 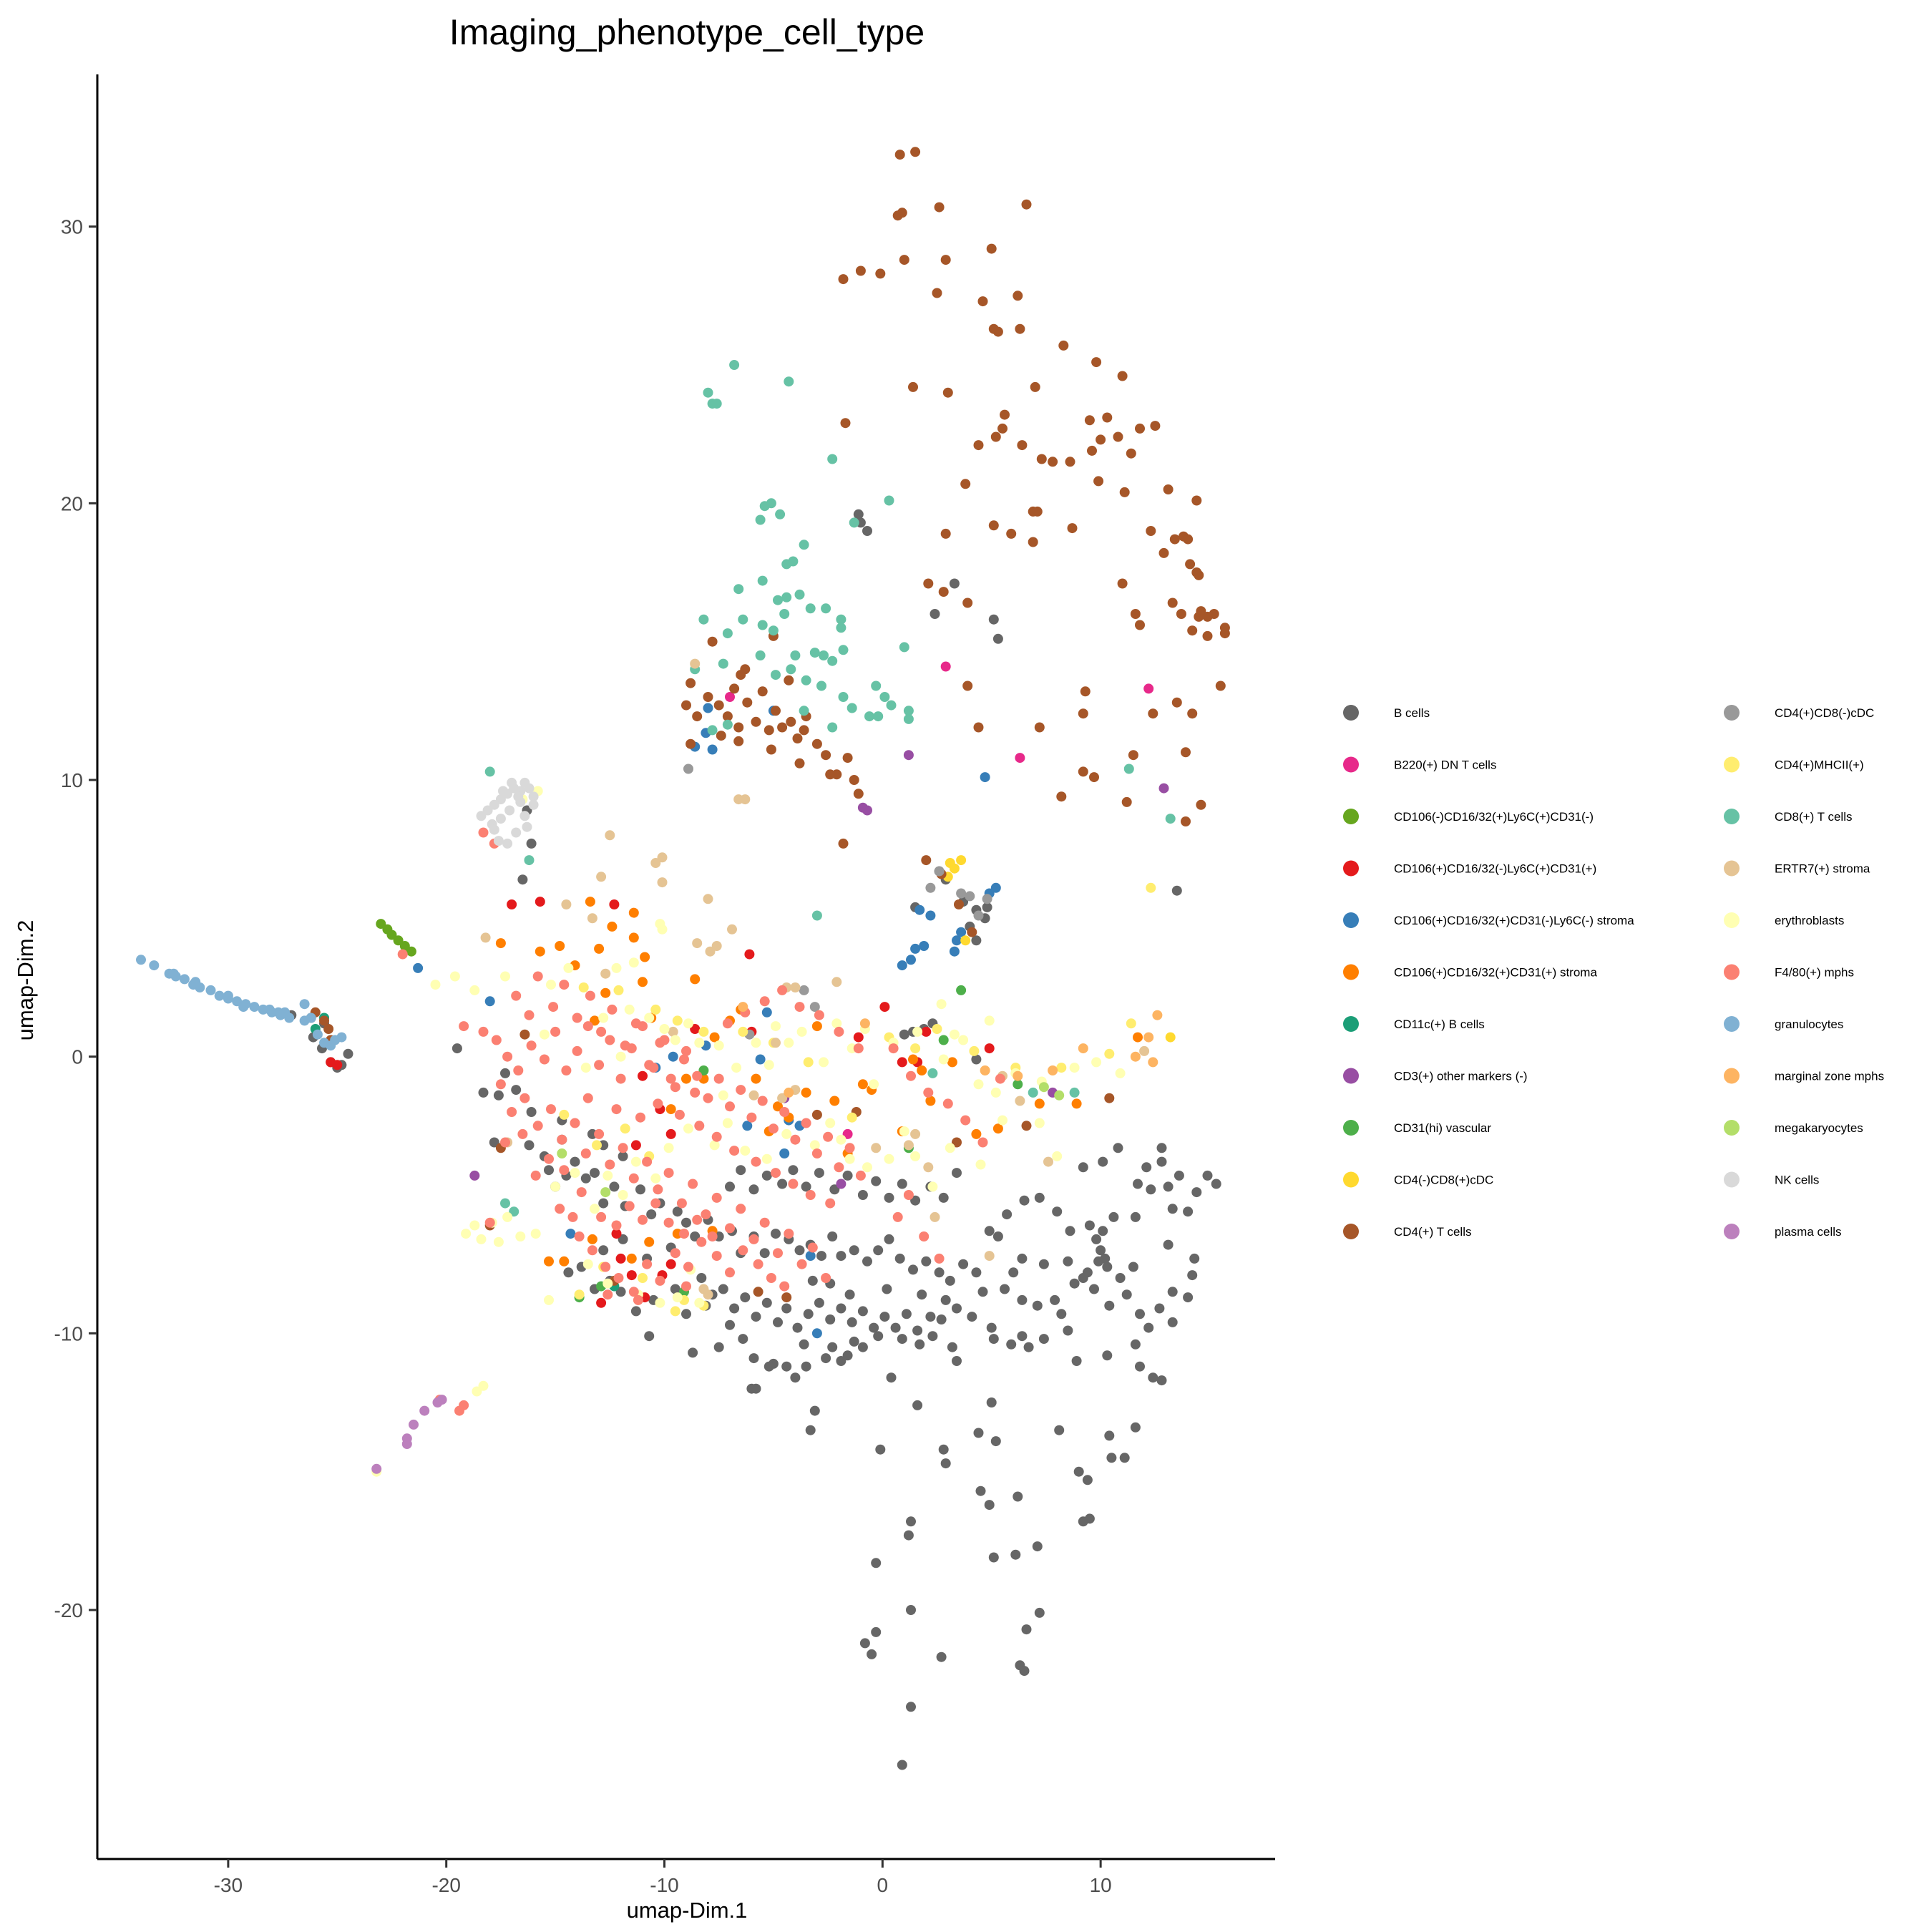 What do you see at coordinates (72, 780) in the screenshot?
I see `y-tick-label: 10` at bounding box center [72, 780].